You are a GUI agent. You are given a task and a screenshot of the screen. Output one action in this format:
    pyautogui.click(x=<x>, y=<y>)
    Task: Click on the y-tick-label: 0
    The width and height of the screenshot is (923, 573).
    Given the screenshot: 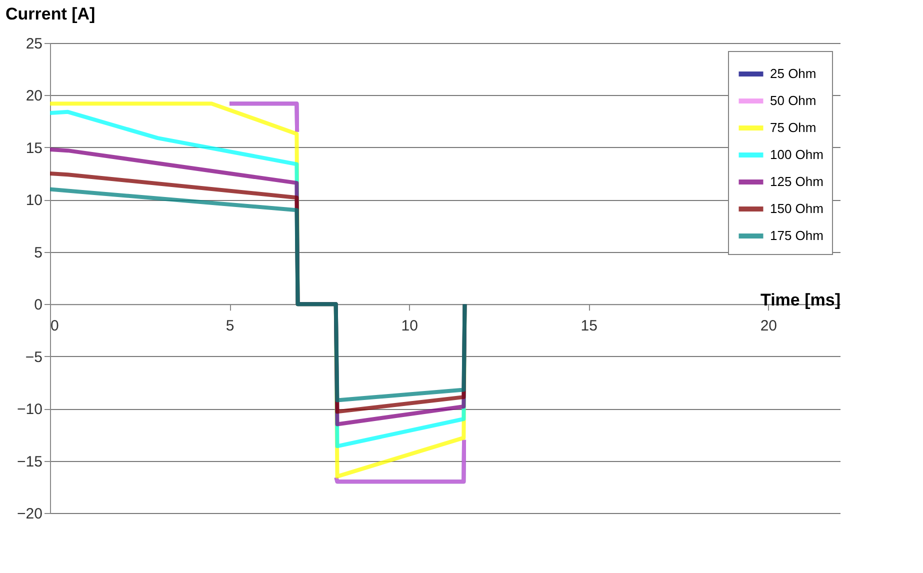 What is the action you would take?
    pyautogui.click(x=38, y=305)
    